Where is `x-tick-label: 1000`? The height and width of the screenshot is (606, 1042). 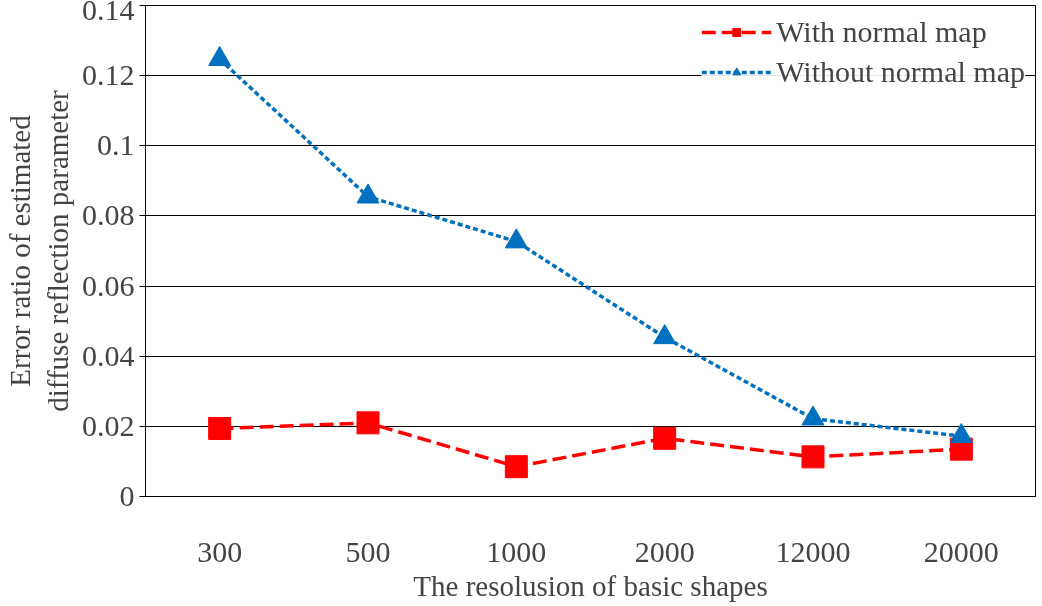
x-tick-label: 1000 is located at coordinates (516, 551).